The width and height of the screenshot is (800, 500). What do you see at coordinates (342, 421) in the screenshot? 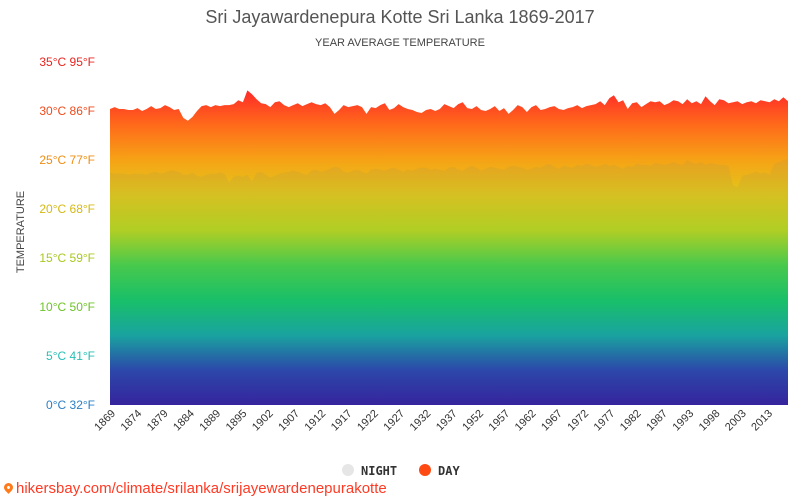
I see `x-tick-label: 1917` at bounding box center [342, 421].